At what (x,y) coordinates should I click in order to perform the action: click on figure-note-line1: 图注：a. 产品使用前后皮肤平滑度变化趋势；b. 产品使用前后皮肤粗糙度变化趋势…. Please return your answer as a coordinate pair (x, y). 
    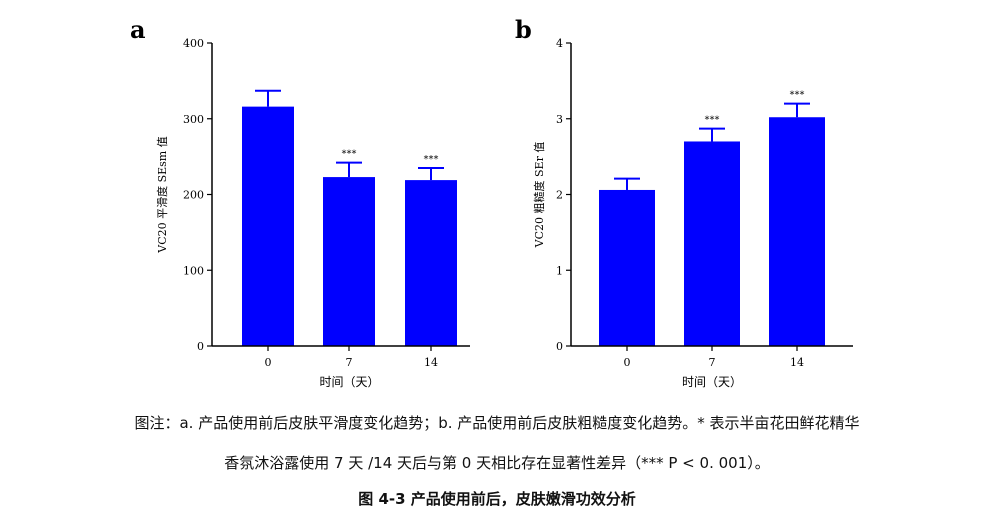
    Looking at the image, I should click on (497, 423).